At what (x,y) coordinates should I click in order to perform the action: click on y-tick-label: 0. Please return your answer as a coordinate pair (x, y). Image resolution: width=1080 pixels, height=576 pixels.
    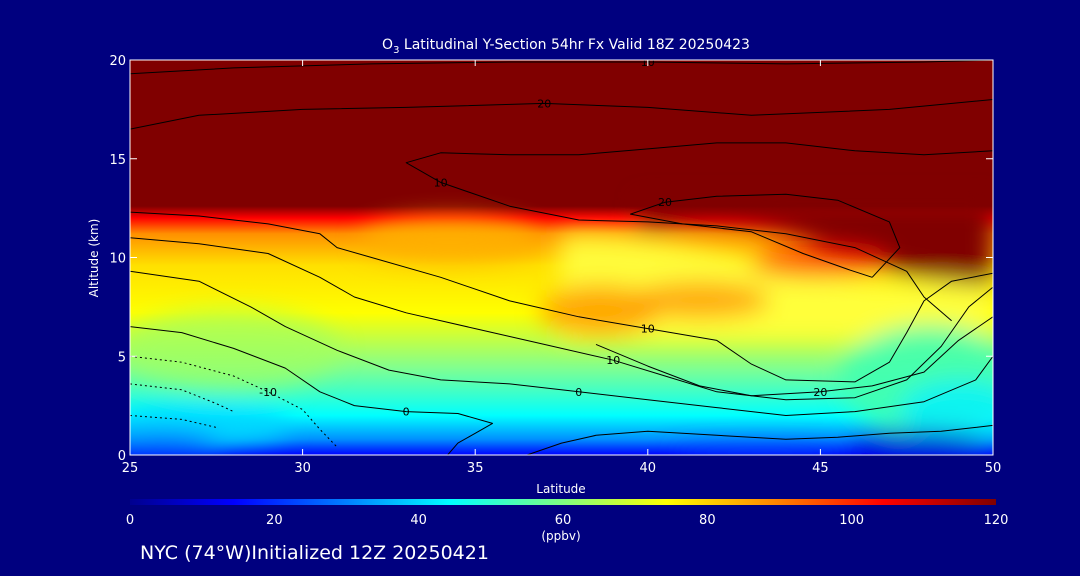
    Looking at the image, I should click on (122, 456).